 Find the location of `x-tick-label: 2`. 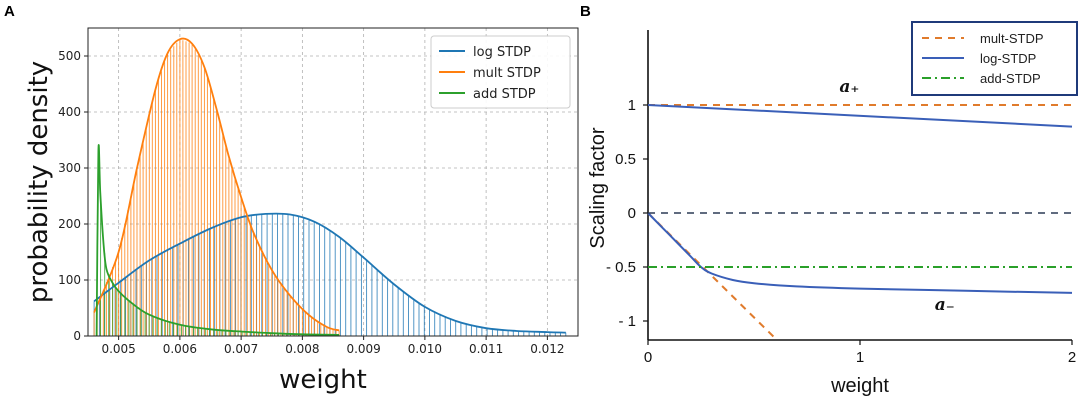

x-tick-label: 2 is located at coordinates (1072, 357).